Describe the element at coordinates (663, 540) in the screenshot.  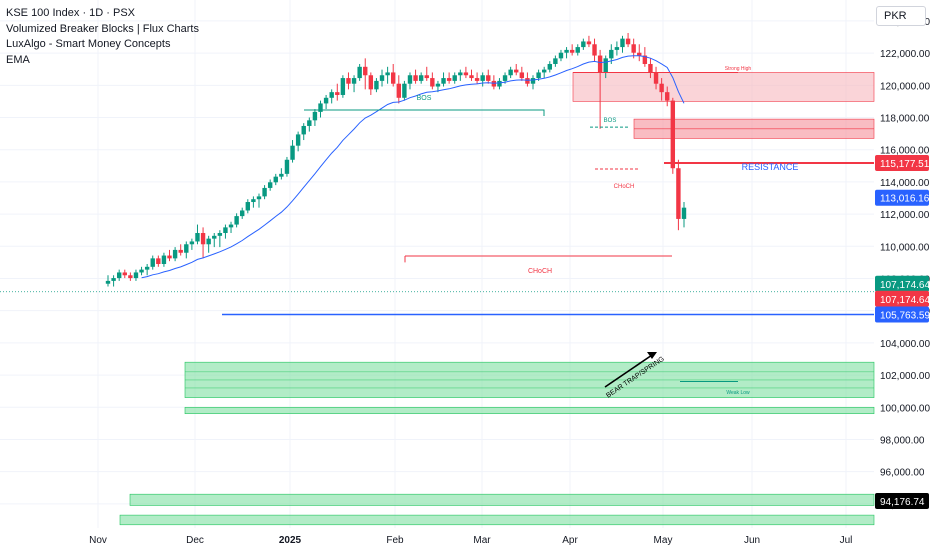
I see `x-tick-label: May` at that location.